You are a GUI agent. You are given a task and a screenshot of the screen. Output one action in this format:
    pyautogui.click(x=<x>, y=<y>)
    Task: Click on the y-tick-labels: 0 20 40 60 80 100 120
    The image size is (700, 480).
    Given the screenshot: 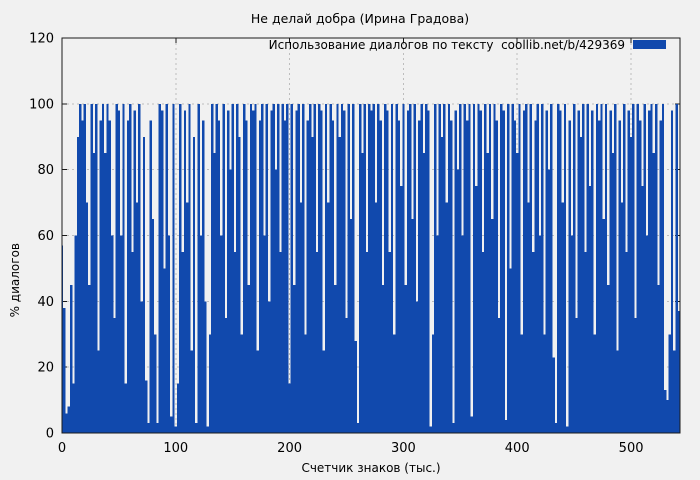 What is the action you would take?
    pyautogui.click(x=41, y=237)
    